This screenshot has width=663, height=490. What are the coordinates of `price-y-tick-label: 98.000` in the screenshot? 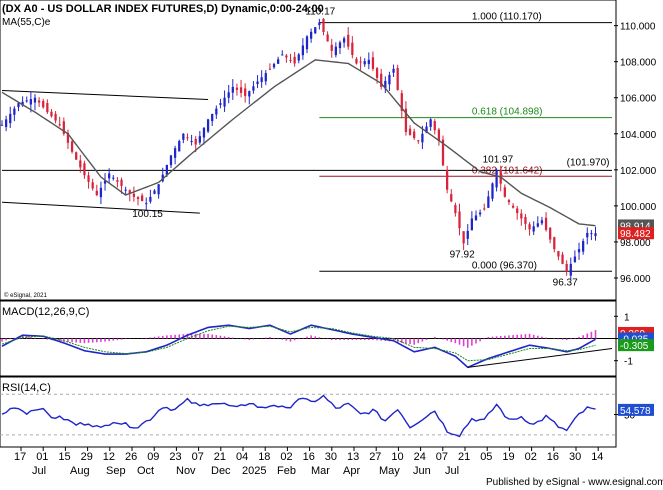 It's located at (635, 243).